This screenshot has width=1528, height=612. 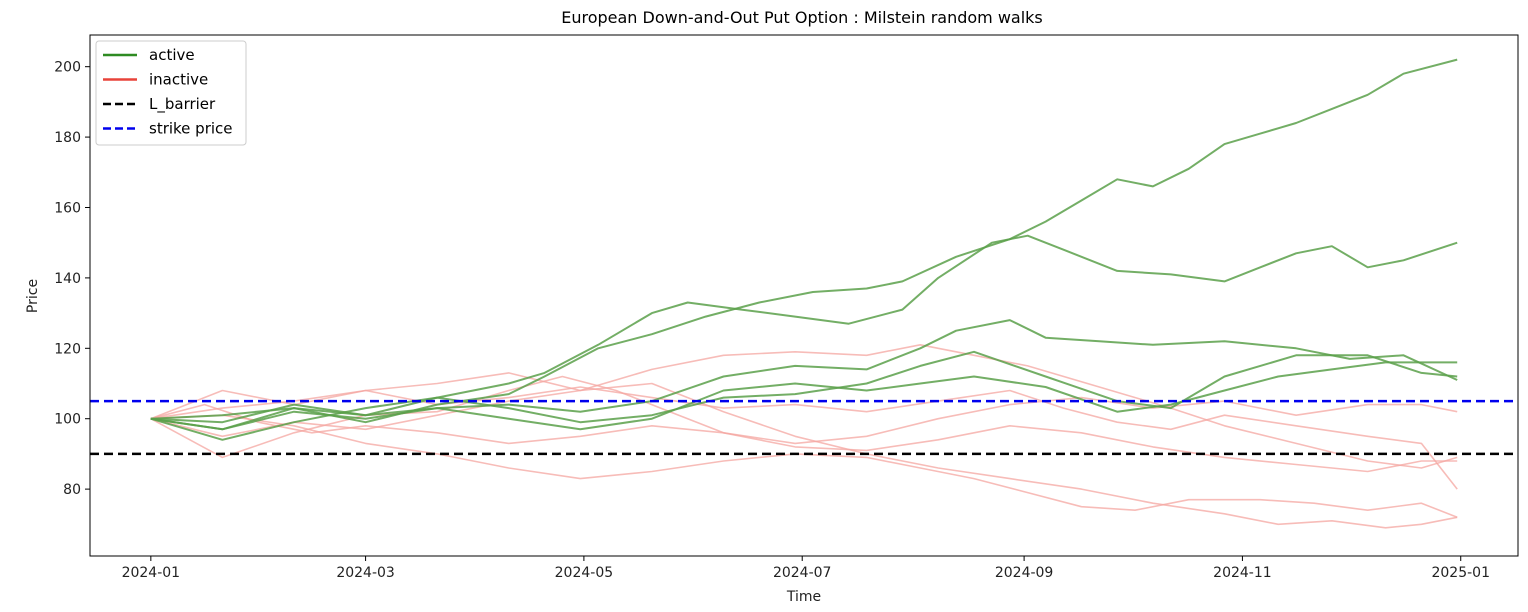 I want to click on legend-label: active, so click(x=172, y=55).